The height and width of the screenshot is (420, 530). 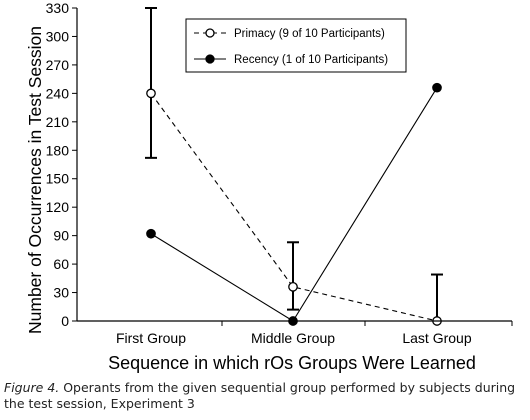 What do you see at coordinates (58, 150) in the screenshot?
I see `y-tick-label: 180` at bounding box center [58, 150].